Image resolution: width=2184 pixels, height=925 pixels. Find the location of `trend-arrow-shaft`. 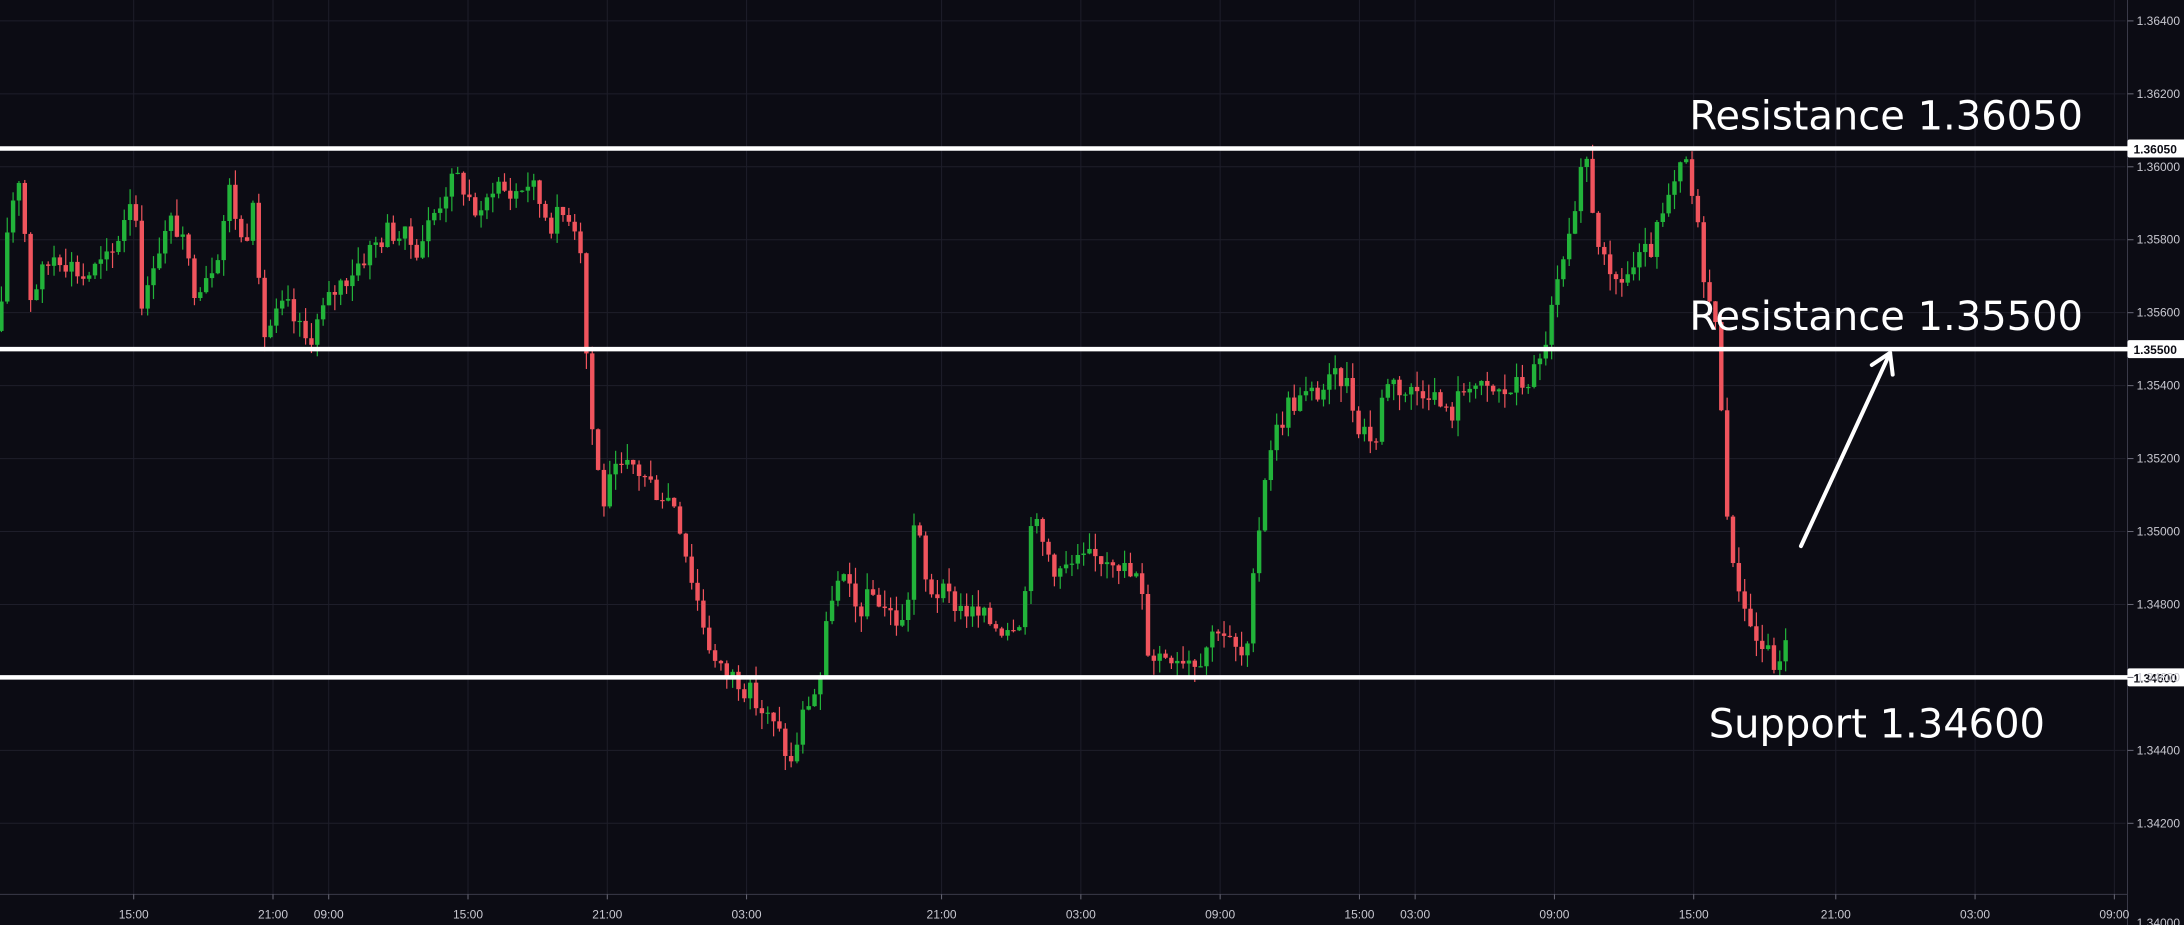

trend-arrow-shaft is located at coordinates (1845, 449).